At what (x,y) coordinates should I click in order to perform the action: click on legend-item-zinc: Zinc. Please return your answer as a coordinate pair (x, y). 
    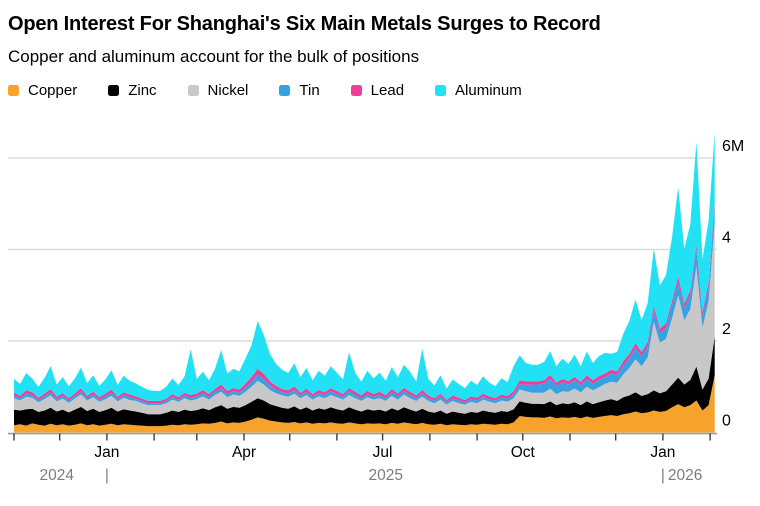
    Looking at the image, I should click on (132, 90).